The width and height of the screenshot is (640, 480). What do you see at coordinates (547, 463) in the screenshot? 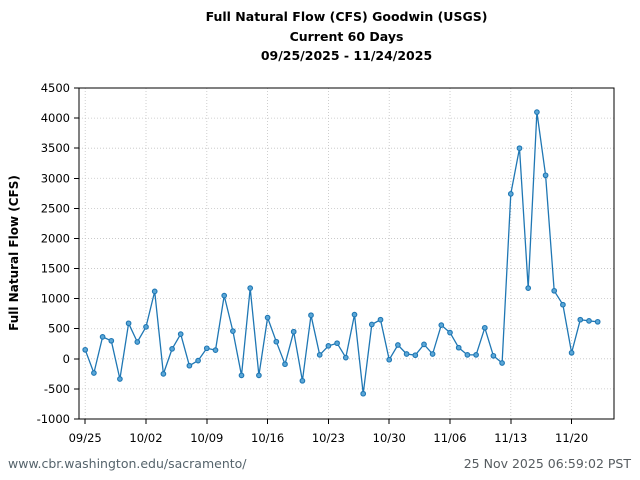
I see `footer-timestamp: 25 Nov 2025 06:59:02 PST` at bounding box center [547, 463].